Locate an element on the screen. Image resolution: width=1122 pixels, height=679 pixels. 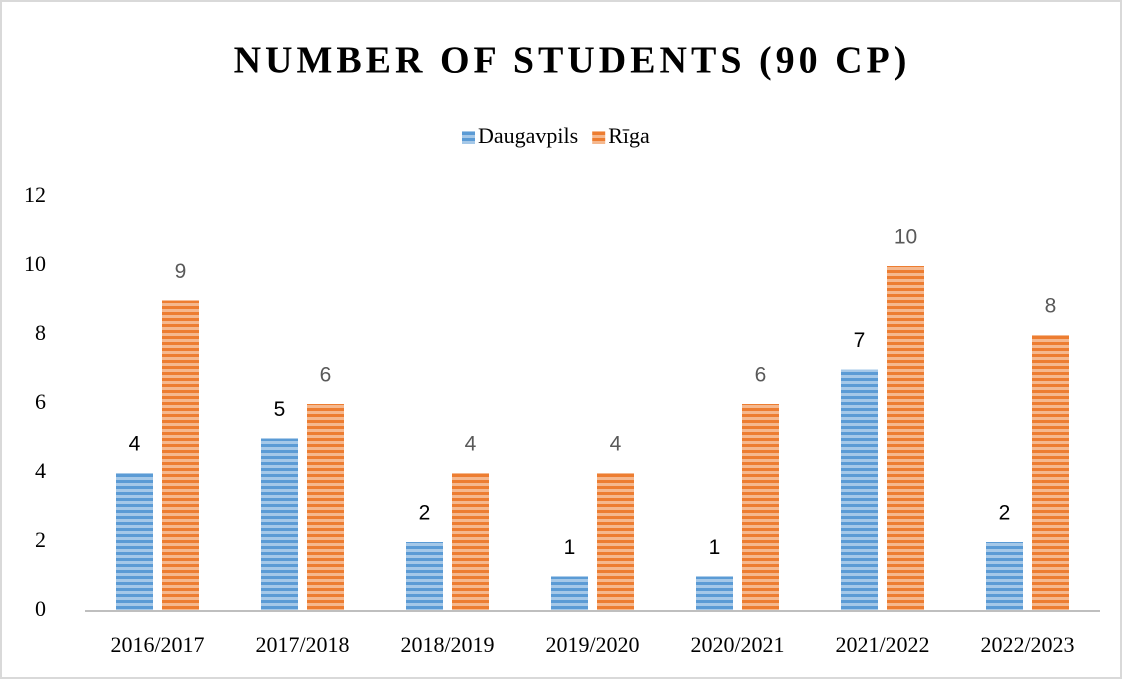
y-tick-label: 4 is located at coordinates (40, 470).